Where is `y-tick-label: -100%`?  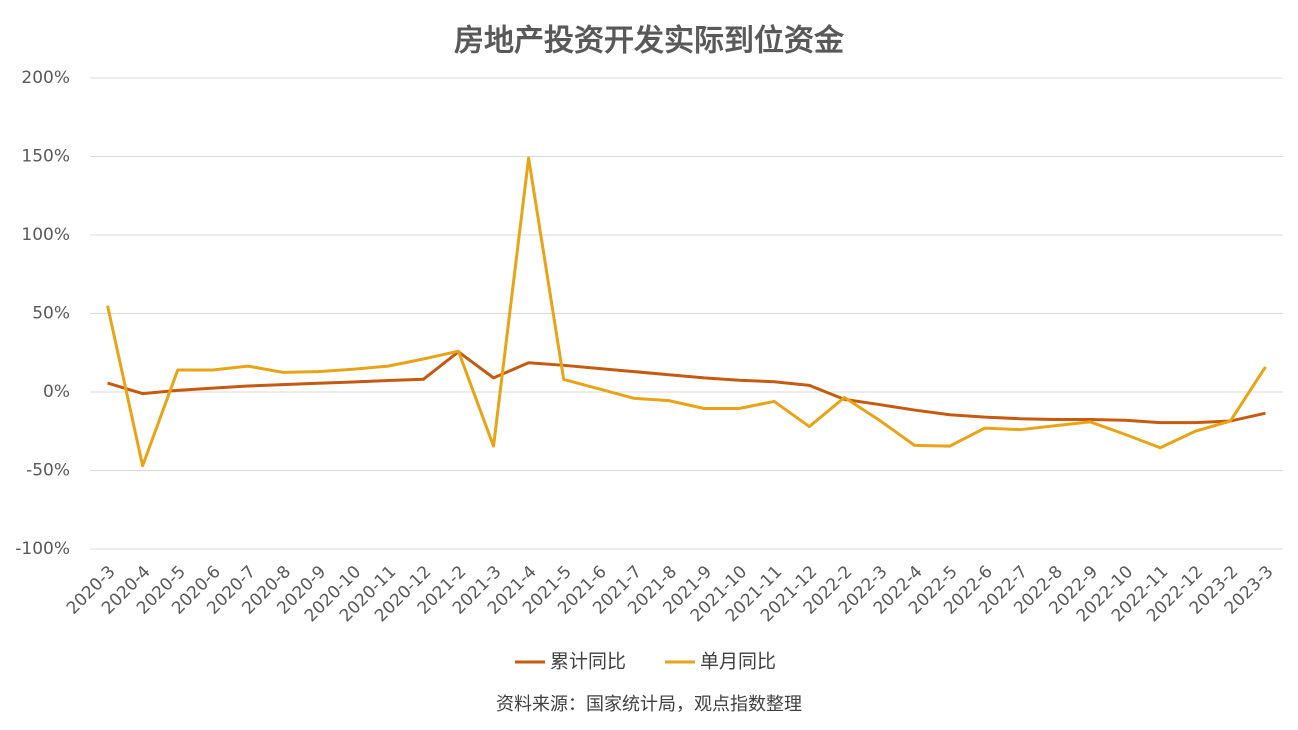 y-tick-label: -100% is located at coordinates (42, 549).